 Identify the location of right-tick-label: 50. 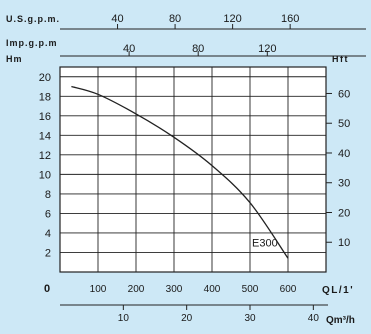
(344, 124).